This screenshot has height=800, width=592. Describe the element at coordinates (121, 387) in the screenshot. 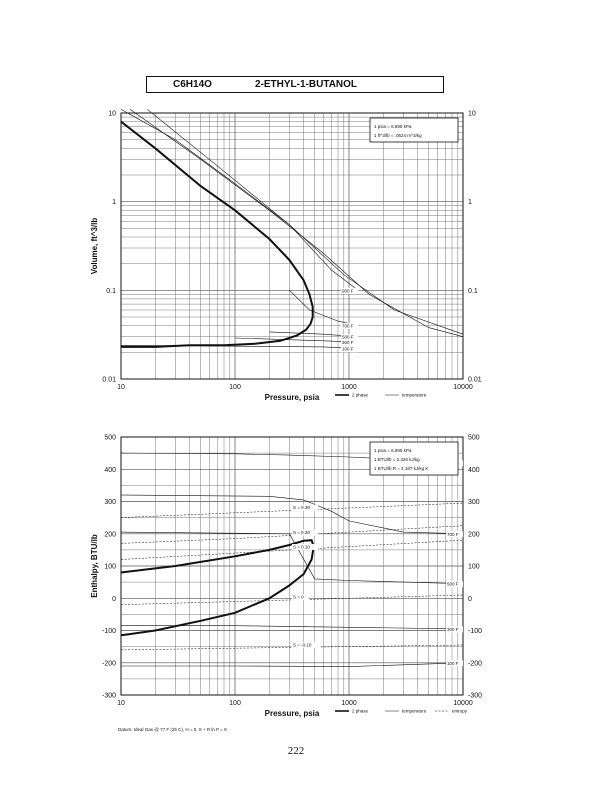

I see `plot1-x-tick-label: 10` at that location.